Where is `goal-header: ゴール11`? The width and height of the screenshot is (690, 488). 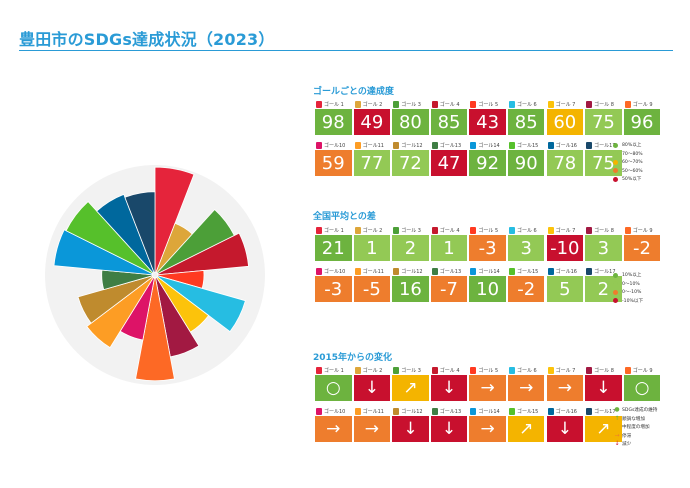 goal-header: ゴール11 is located at coordinates (372, 271).